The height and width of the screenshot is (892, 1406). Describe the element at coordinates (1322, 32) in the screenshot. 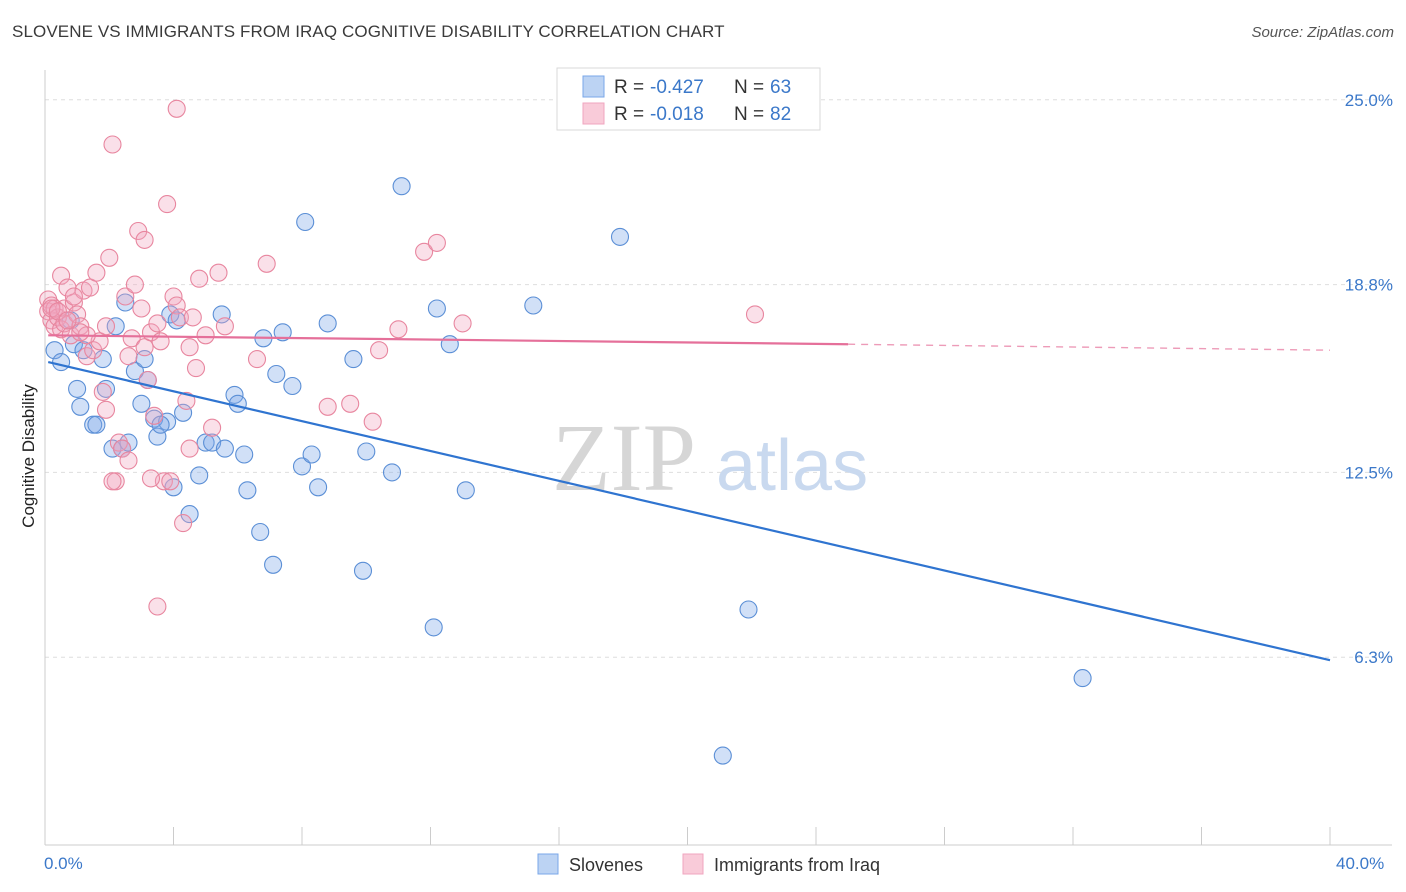

I see `chart-source: Source: ZipAtlas.com` at that location.